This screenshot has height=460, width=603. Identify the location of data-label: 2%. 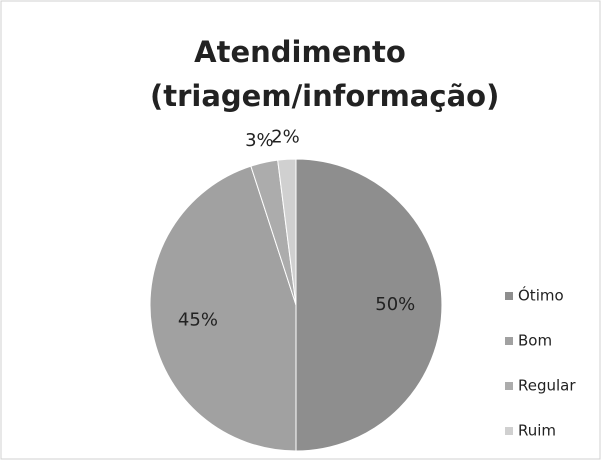
(285, 136).